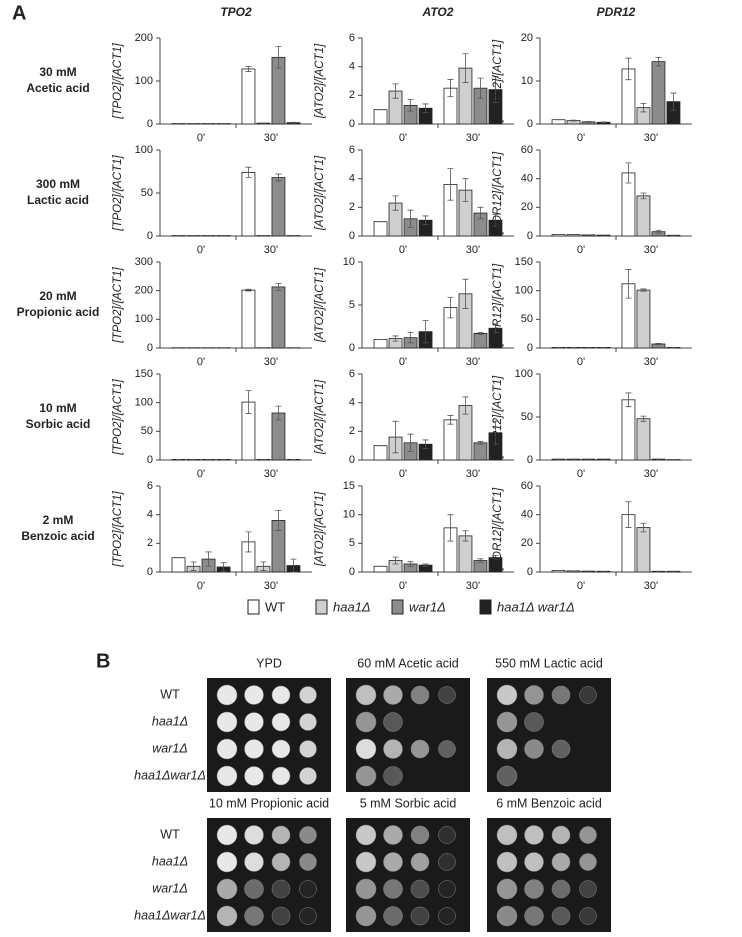 This screenshot has height=937, width=742. Describe the element at coordinates (349, 486) in the screenshot. I see `y-tick-label: 15` at that location.